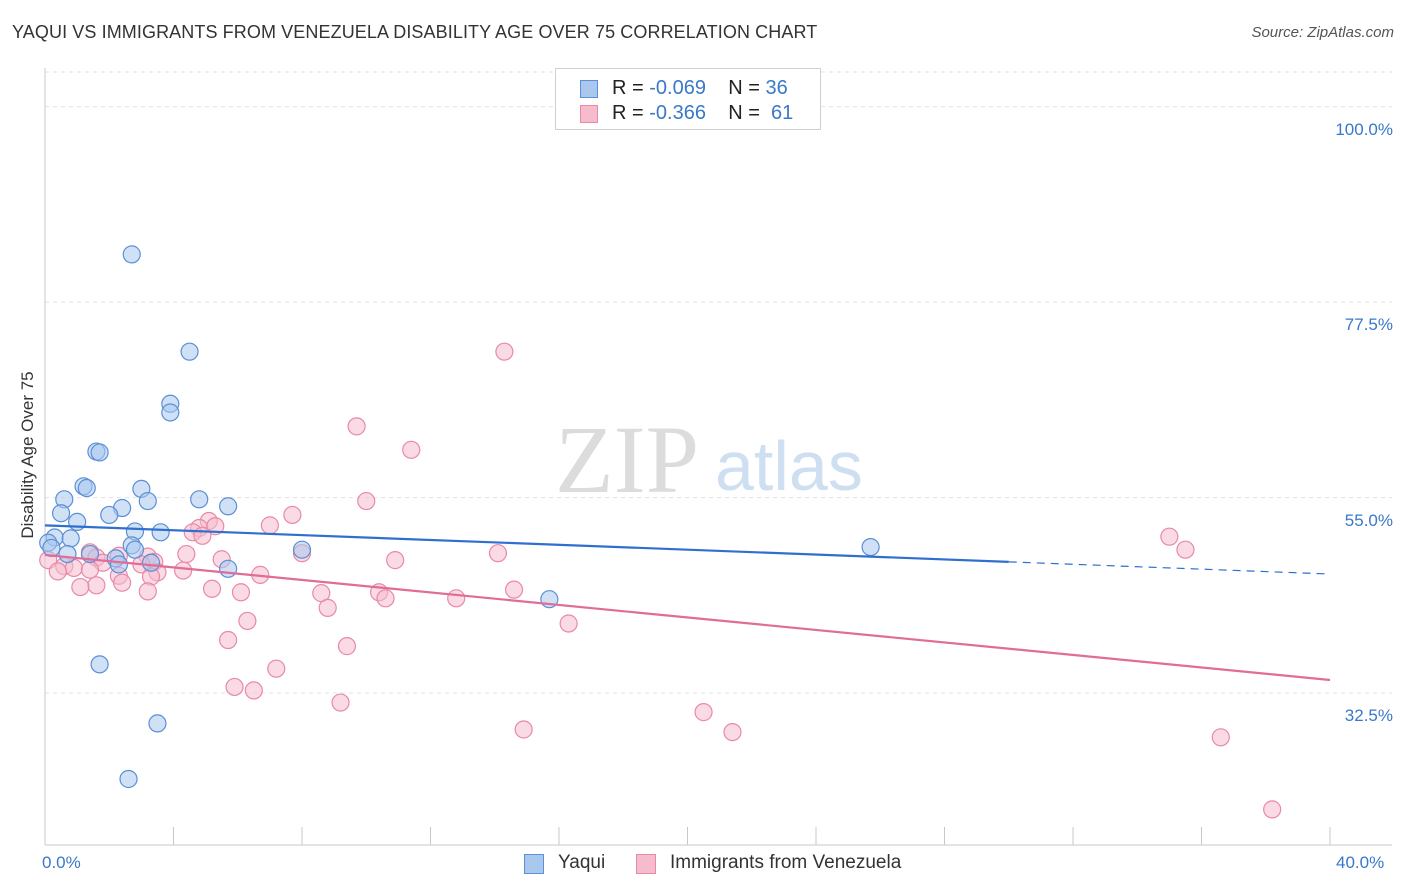 Image resolution: width=1406 pixels, height=892 pixels. I want to click on yaqui-trend-line, so click(526, 543).